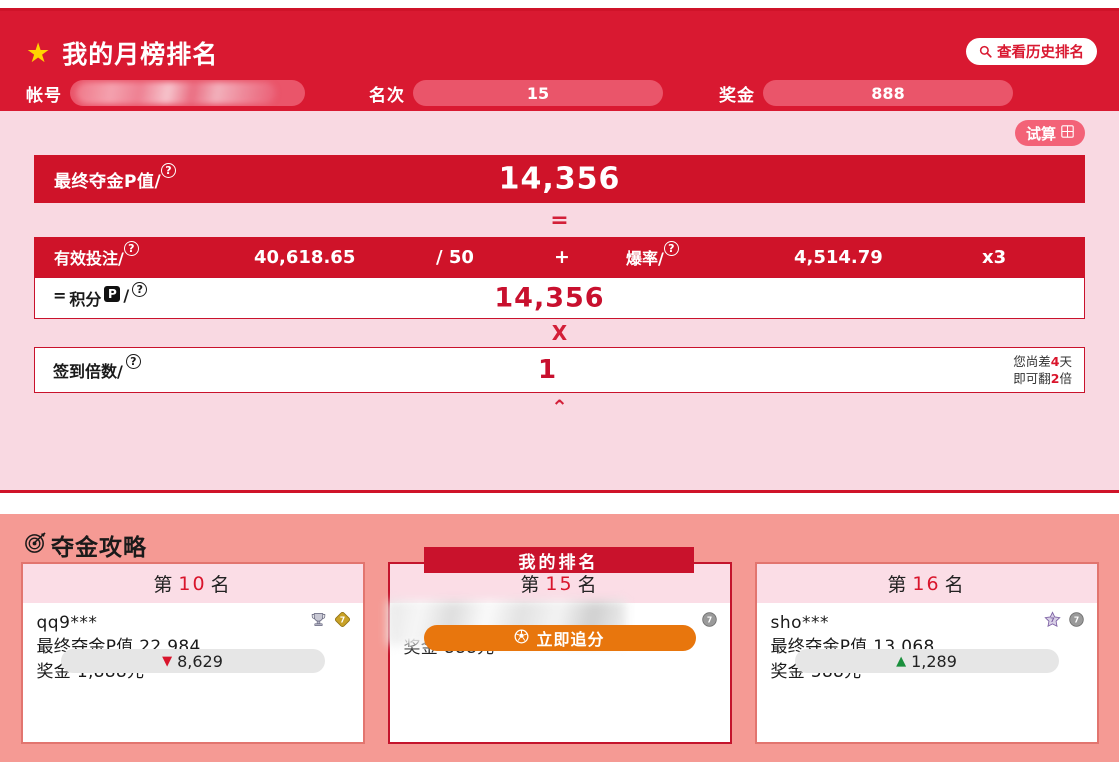 The width and height of the screenshot is (1119, 762). What do you see at coordinates (559, 61) in the screenshot?
I see `rank-panel-header: ★ 我的月榜排名 查看历史排名 帐号 名次 15` at bounding box center [559, 61].